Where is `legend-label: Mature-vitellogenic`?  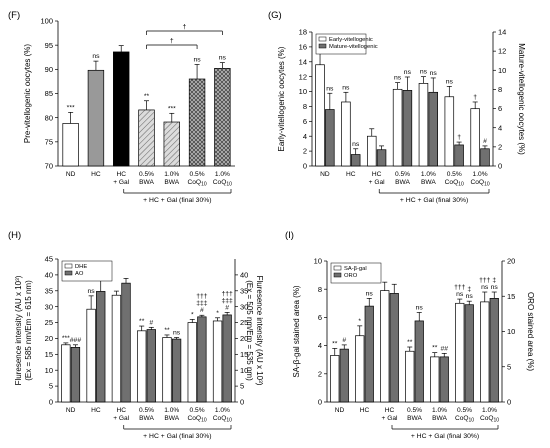 legend-label: Mature-vitellogenic is located at coordinates (353, 47).